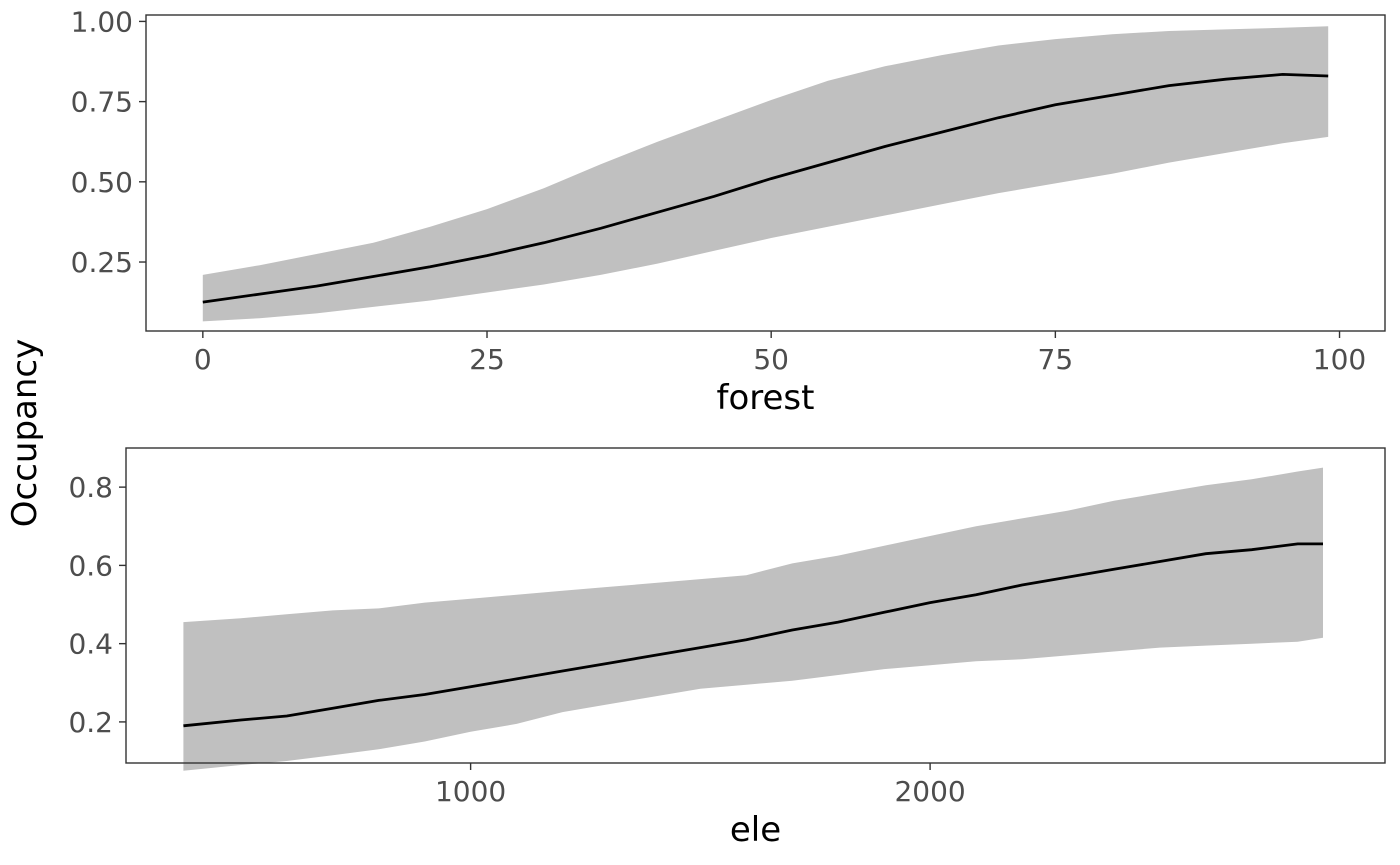 The image size is (1400, 865). I want to click on y-tick-label: 0.6, so click(90, 565).